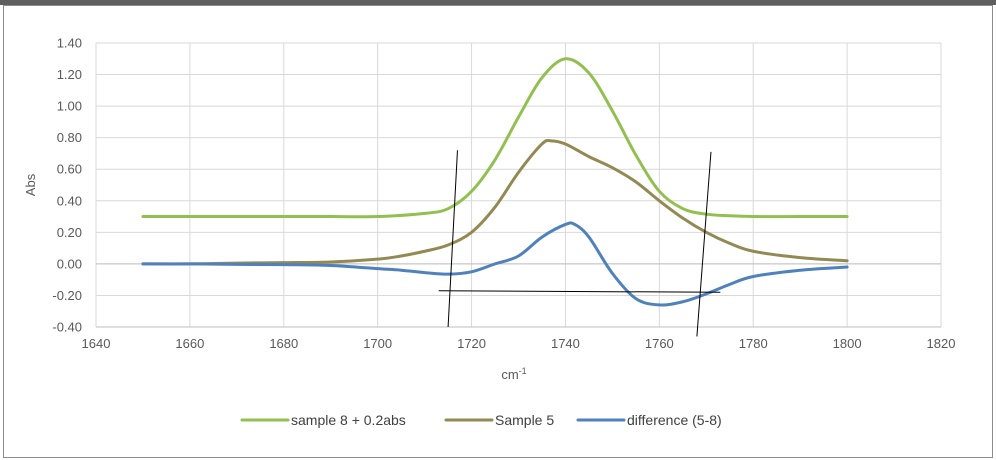 The image size is (996, 460). Describe the element at coordinates (523, 371) in the screenshot. I see `x-axis-title-superscript: -1` at that location.